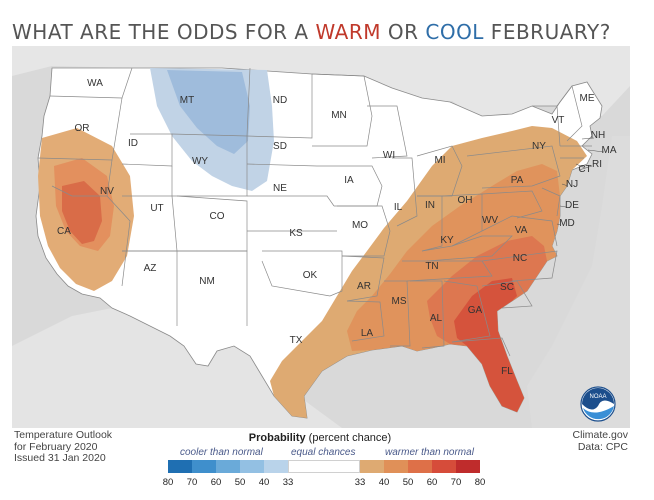  Describe the element at coordinates (60, 458) in the screenshot. I see `outlook-line-3: Issued 31 Jan 2020` at that location.